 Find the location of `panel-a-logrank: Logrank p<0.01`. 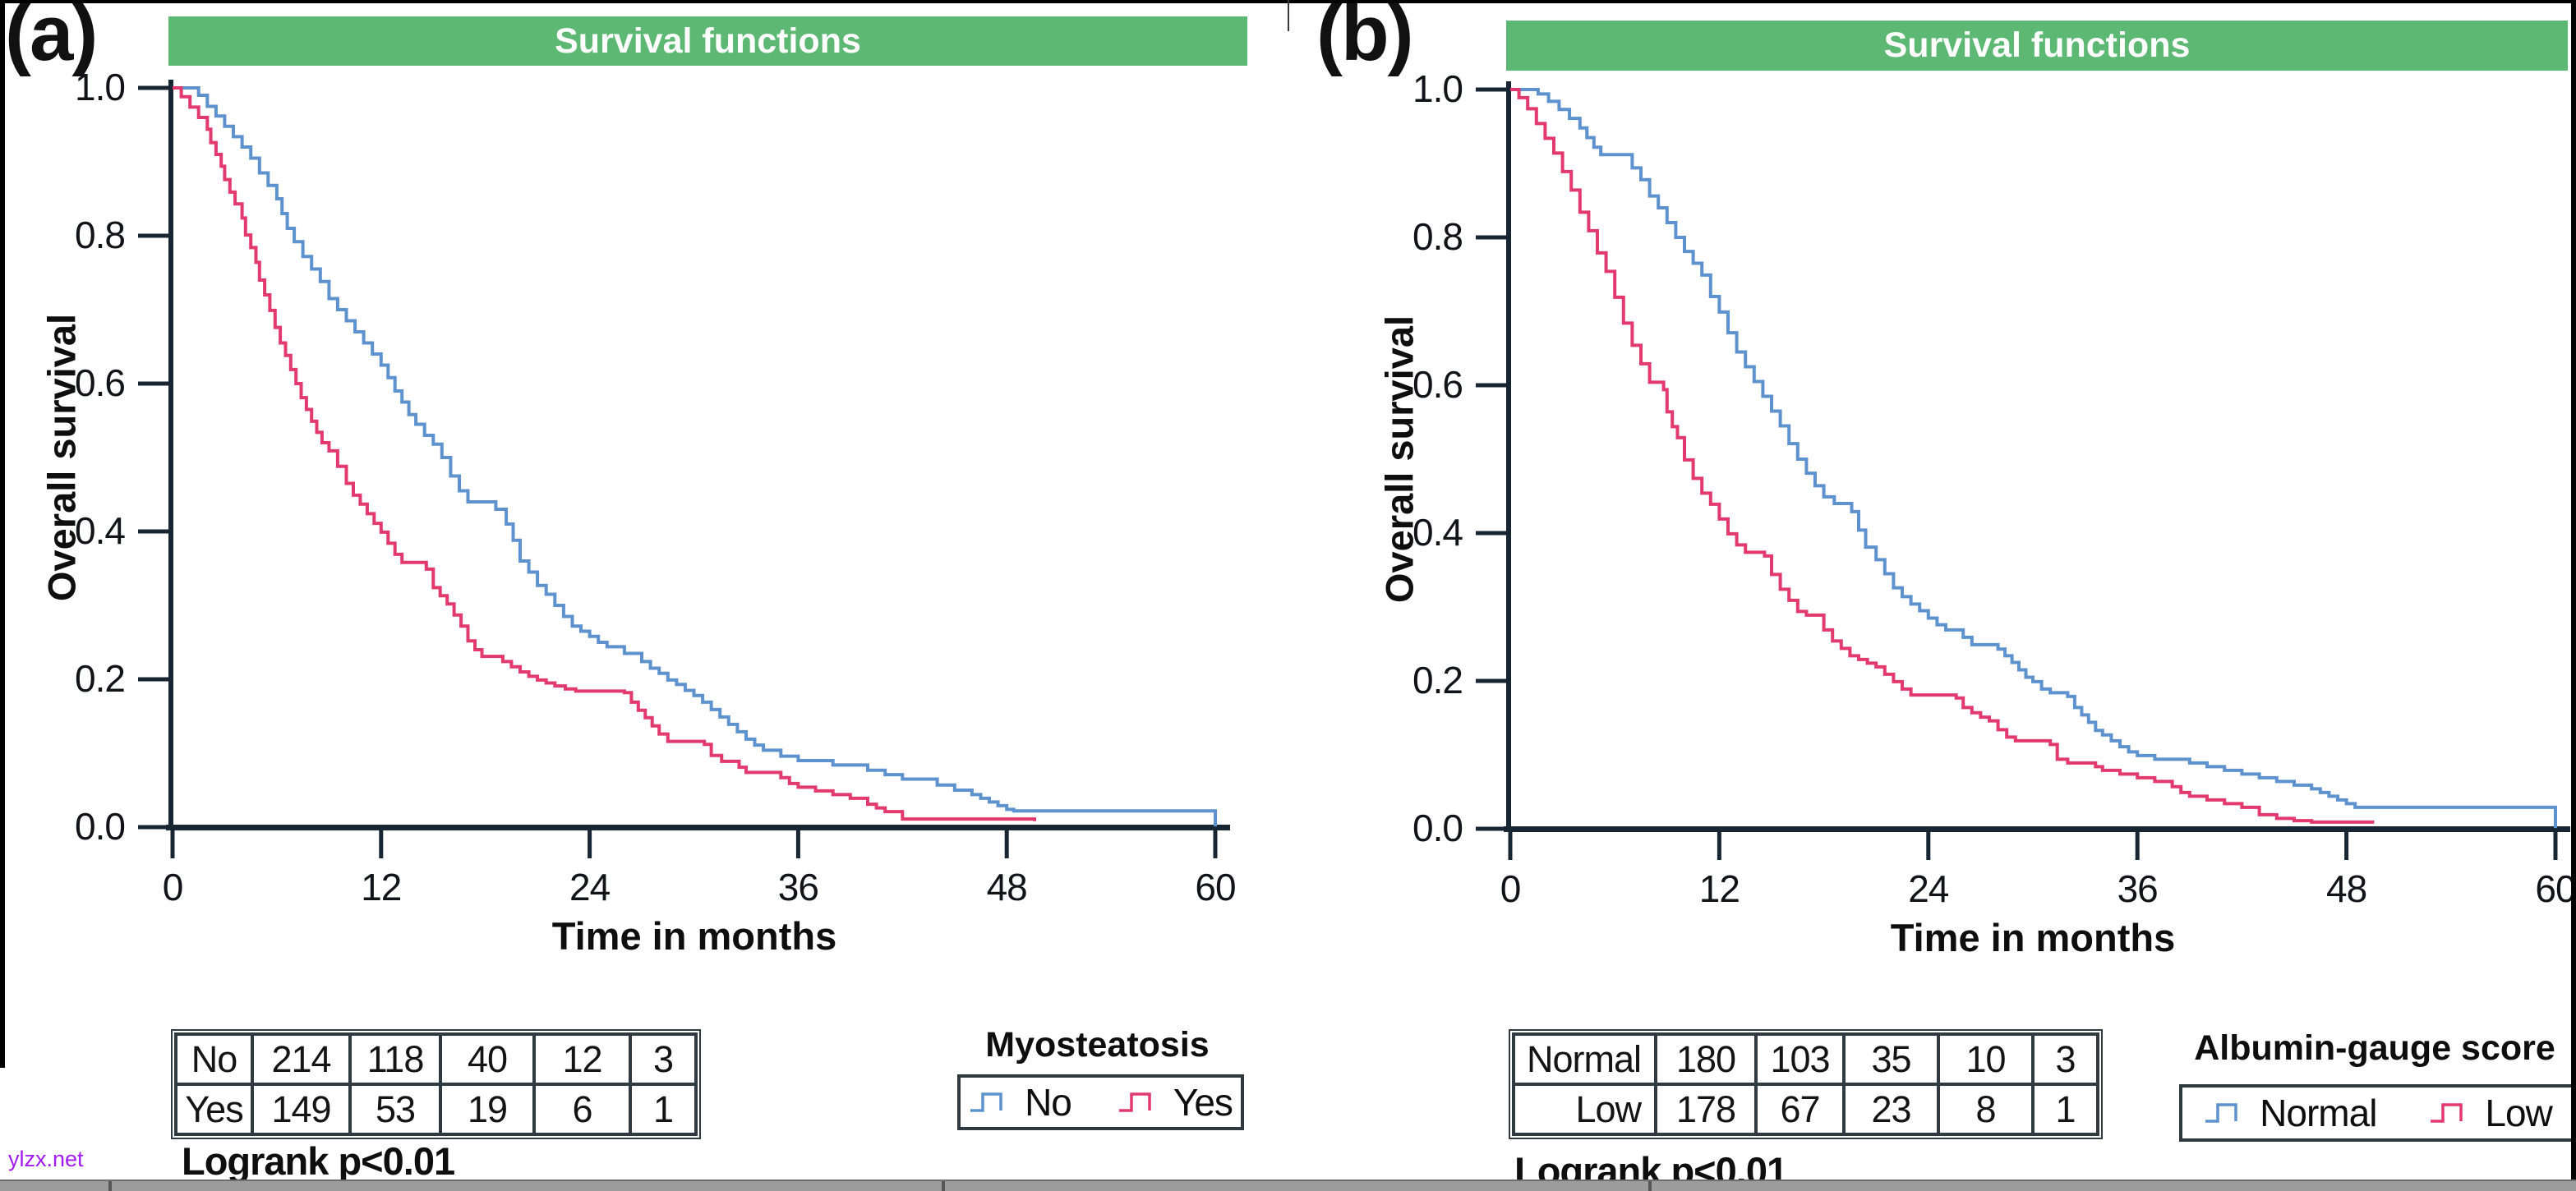

panel-a-logrank: Logrank p<0.01 is located at coordinates (318, 1161).